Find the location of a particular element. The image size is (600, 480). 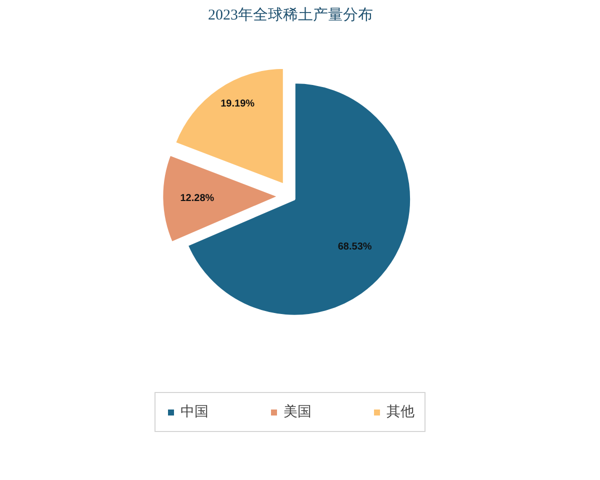

data-label: 12.28% is located at coordinates (197, 198).